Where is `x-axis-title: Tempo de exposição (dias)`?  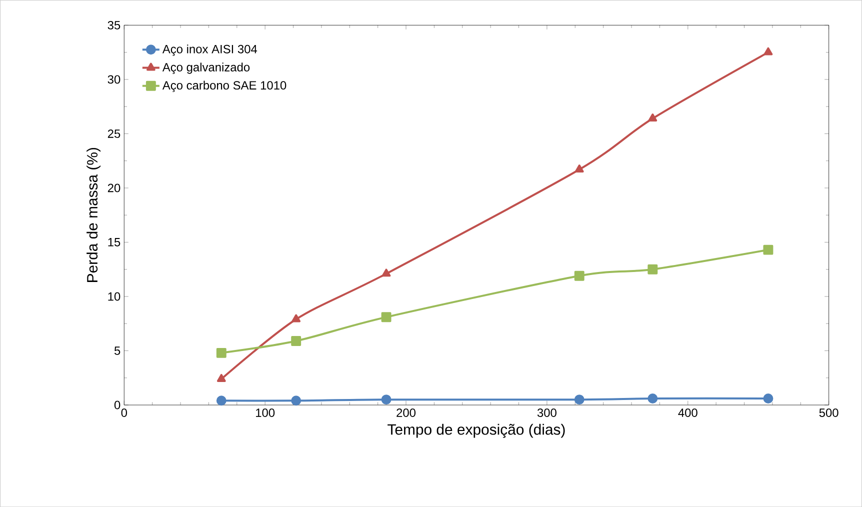 x-axis-title: Tempo de exposição (dias) is located at coordinates (476, 431).